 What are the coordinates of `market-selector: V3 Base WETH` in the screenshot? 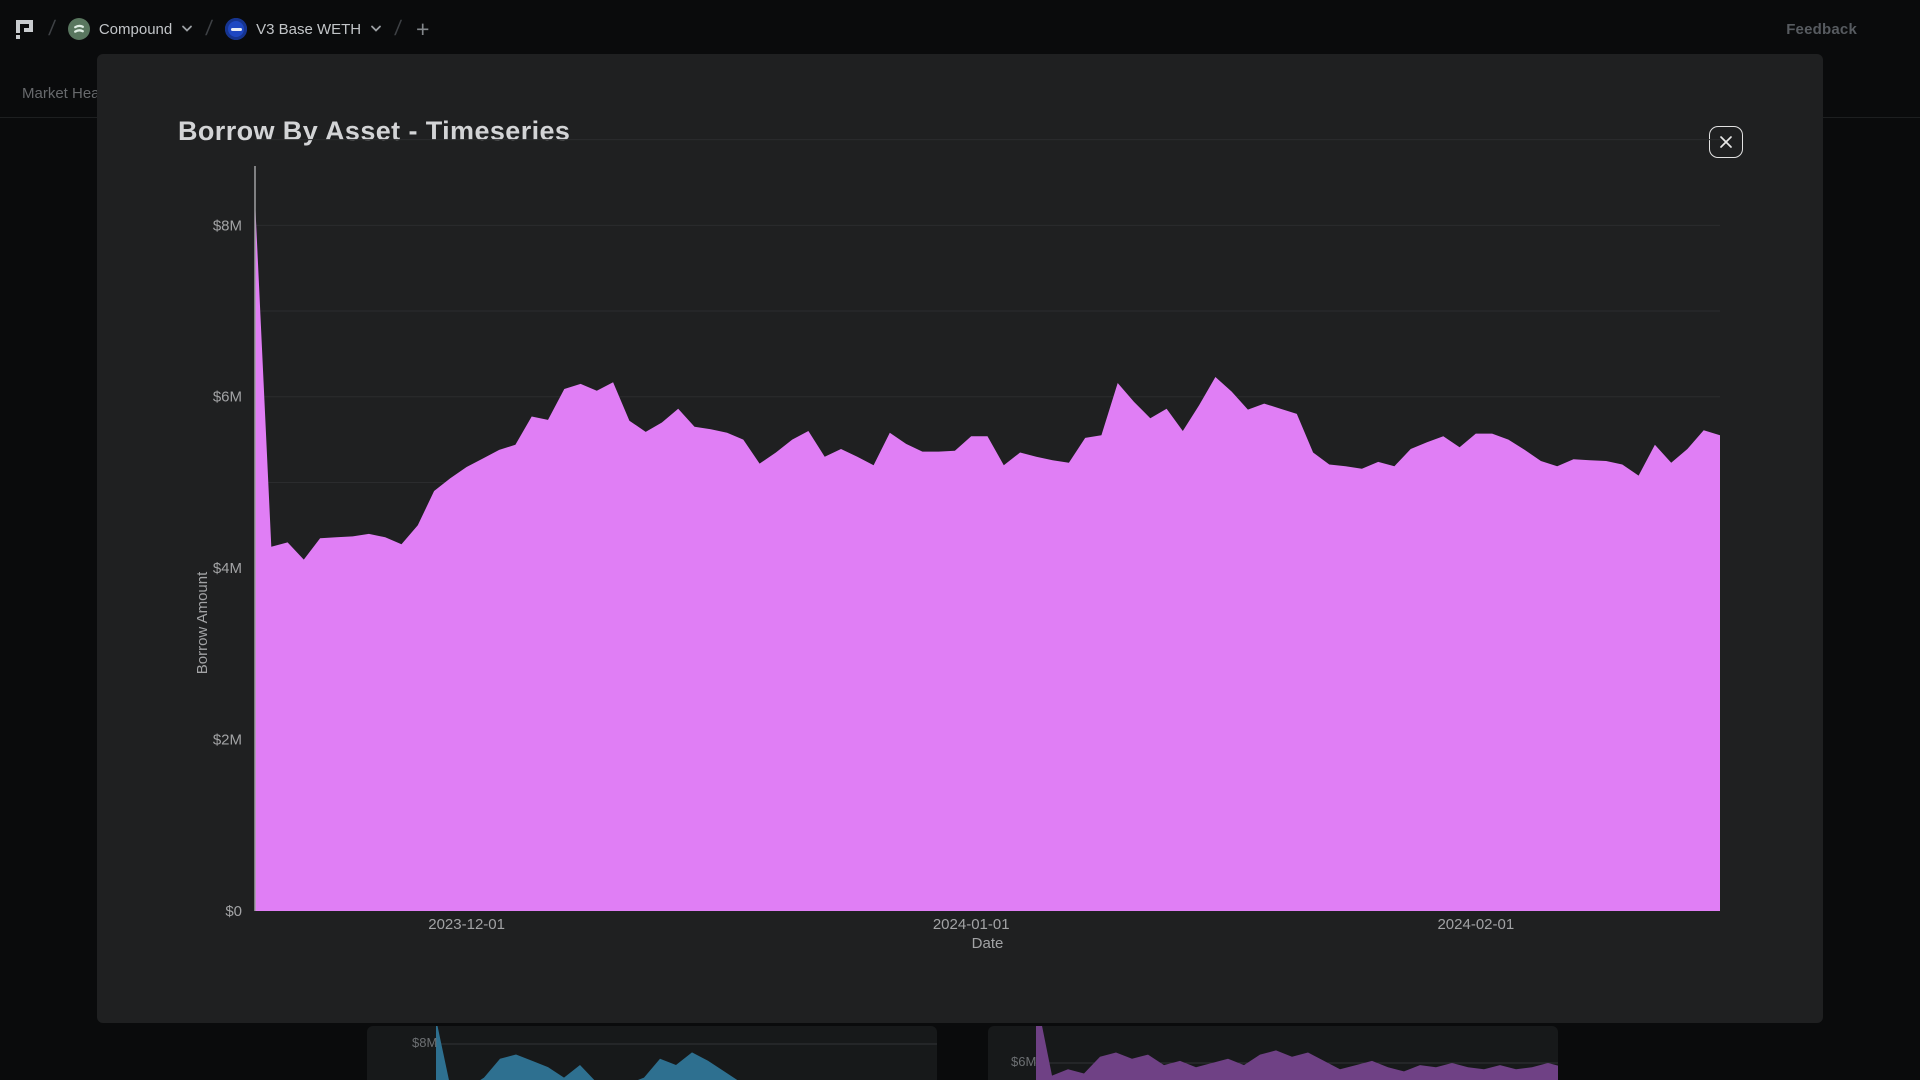 It's located at (303, 29).